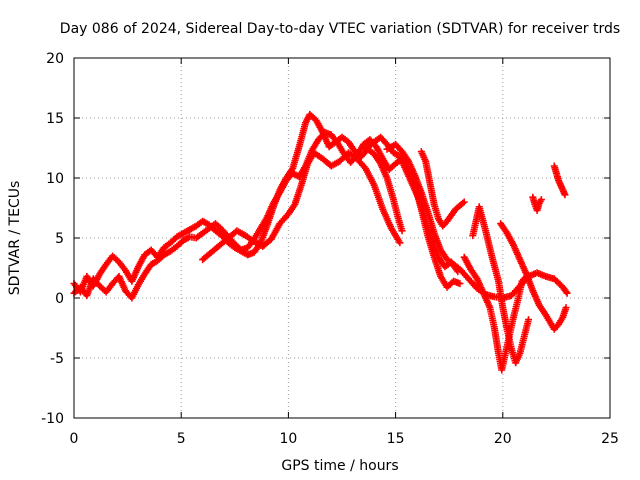 This screenshot has height=480, width=640. Describe the element at coordinates (55, 179) in the screenshot. I see `y-tick-label: 10` at that location.